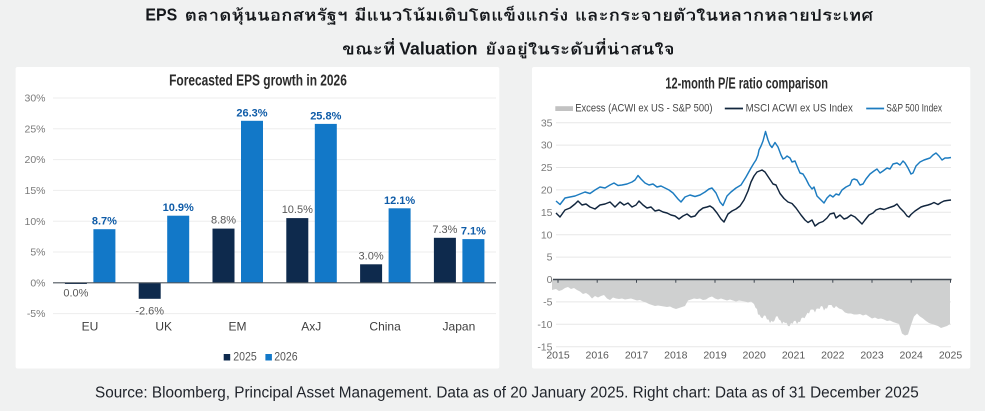 The height and width of the screenshot is (411, 985). Describe the element at coordinates (550, 280) in the screenshot. I see `svg-text: 0` at that location.